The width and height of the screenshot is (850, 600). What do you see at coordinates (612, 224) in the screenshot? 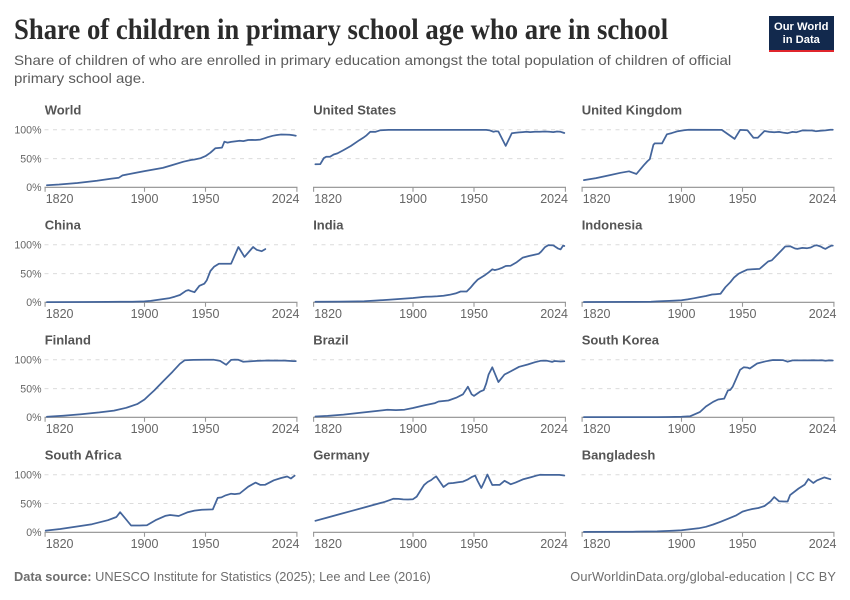
I see `svg-text: Indonesia` at bounding box center [612, 224].